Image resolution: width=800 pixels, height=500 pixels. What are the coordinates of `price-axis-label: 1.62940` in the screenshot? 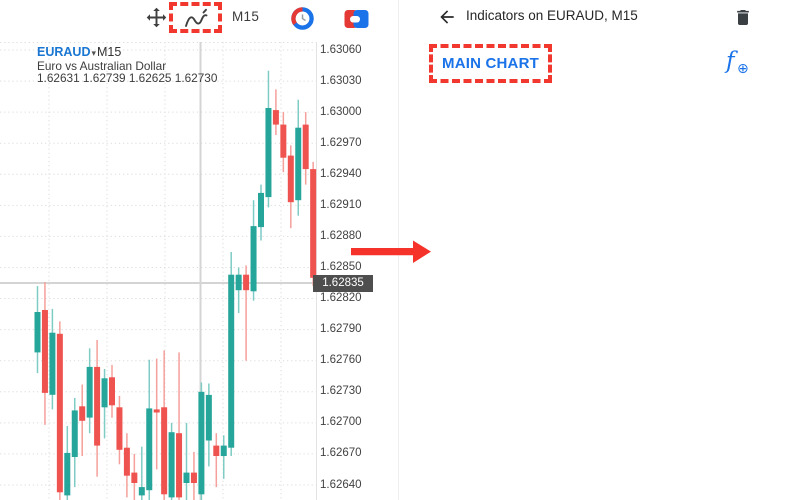 It's located at (341, 173).